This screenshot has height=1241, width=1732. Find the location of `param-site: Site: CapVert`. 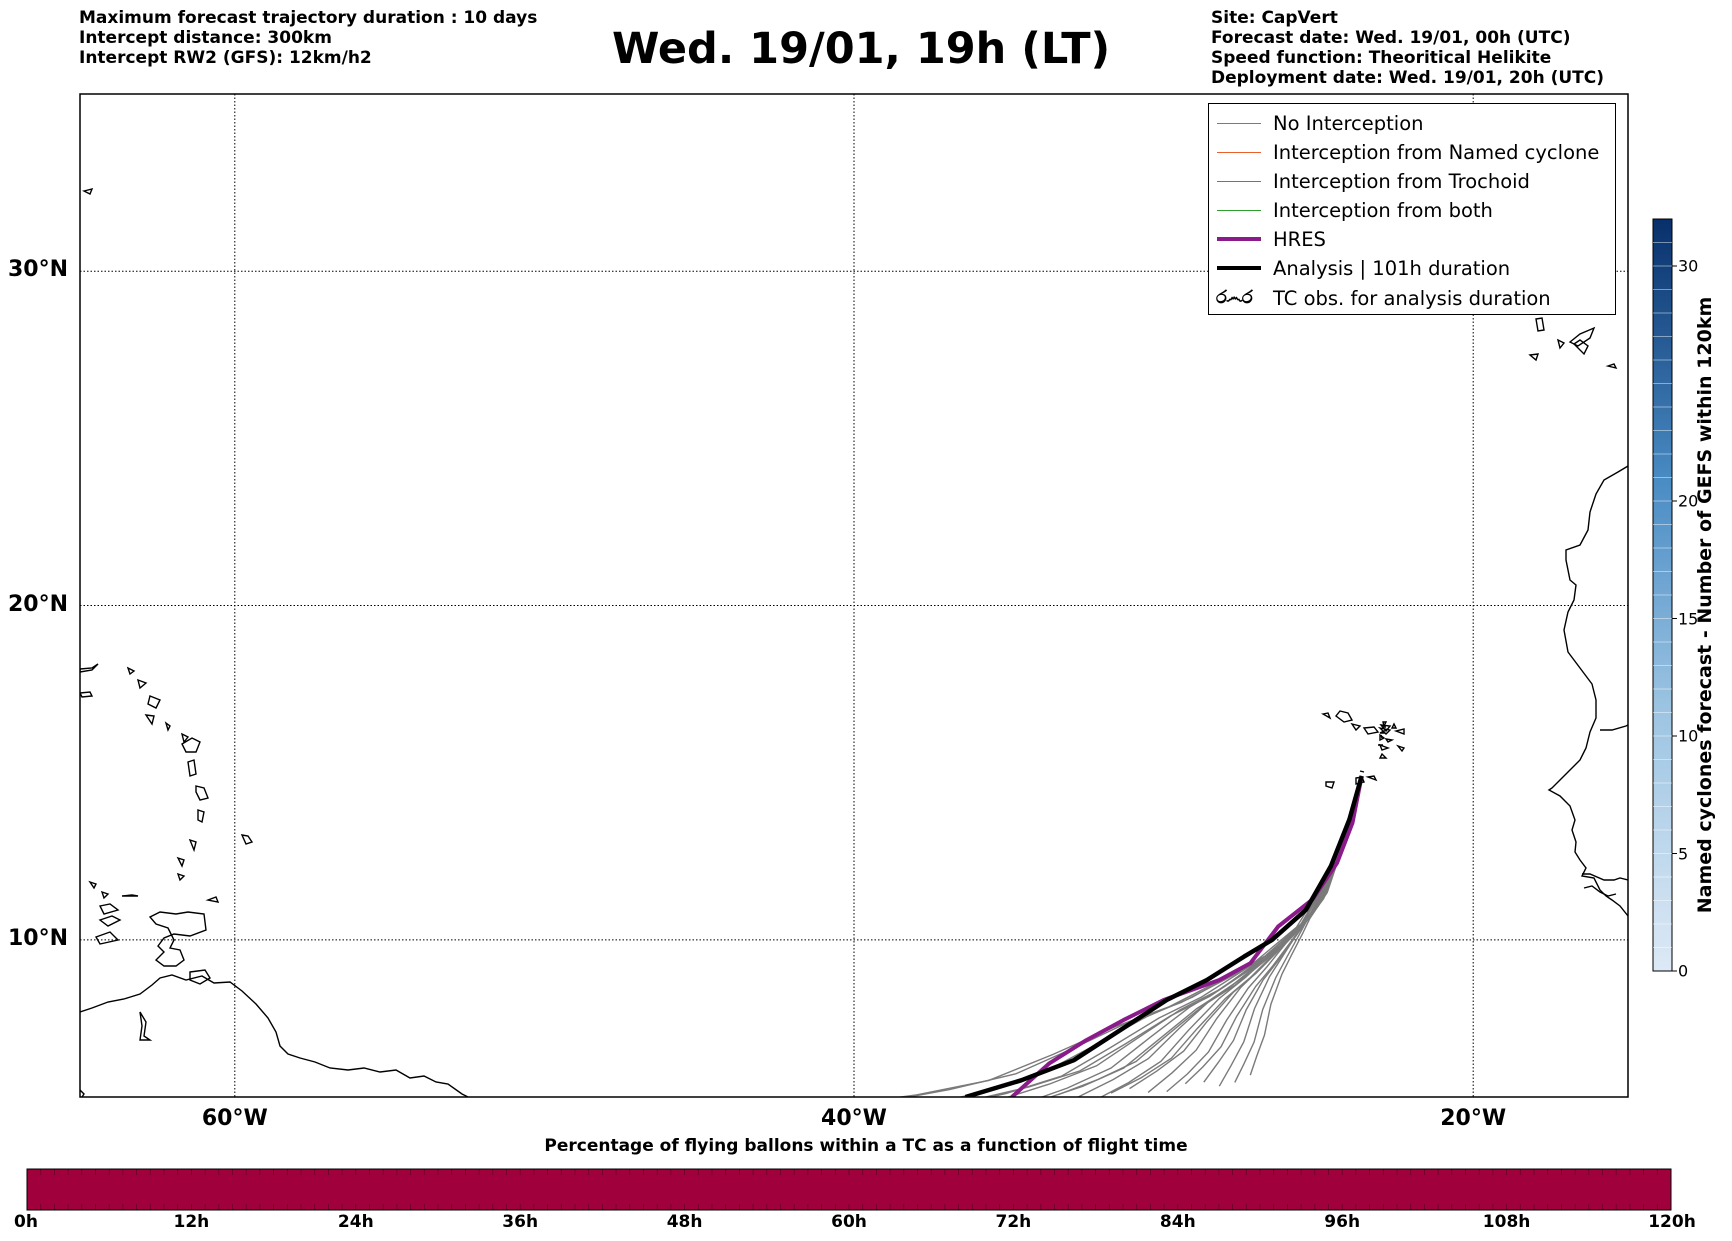

param-site: Site: CapVert is located at coordinates (1274, 18).